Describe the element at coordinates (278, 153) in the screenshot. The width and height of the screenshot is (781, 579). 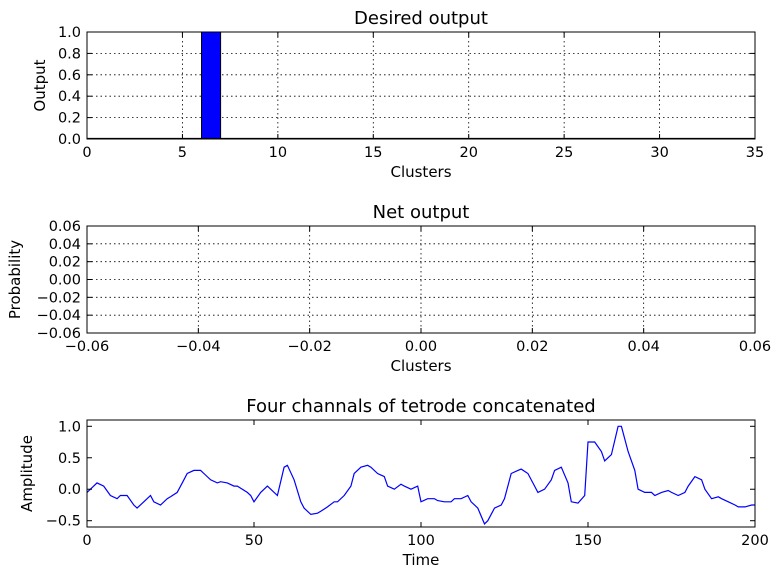
I see `x-tick-label: 10` at that location.